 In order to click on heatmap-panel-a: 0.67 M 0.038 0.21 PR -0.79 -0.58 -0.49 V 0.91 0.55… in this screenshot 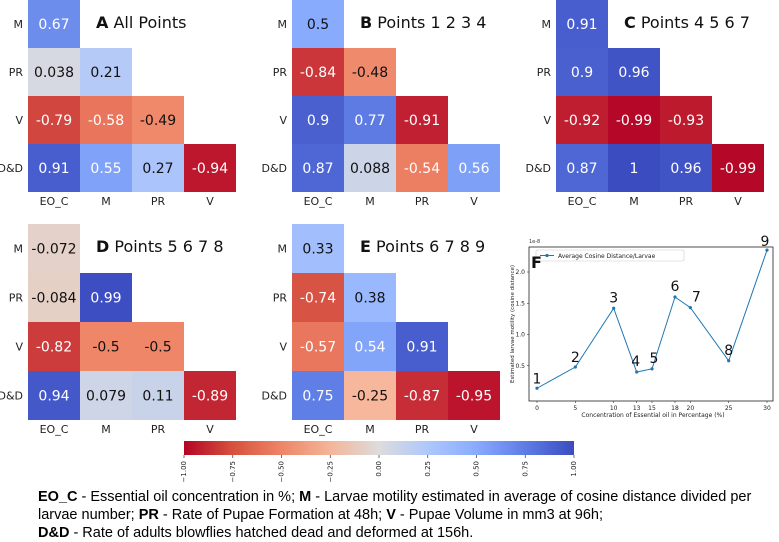, I will do `click(118, 104)`.